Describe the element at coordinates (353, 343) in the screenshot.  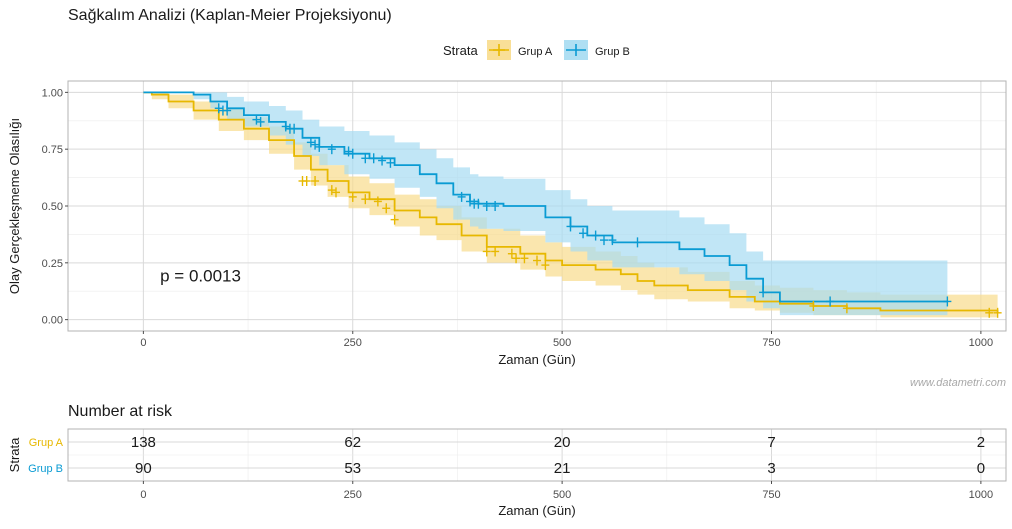
I see `x-tick-label: 250` at that location.